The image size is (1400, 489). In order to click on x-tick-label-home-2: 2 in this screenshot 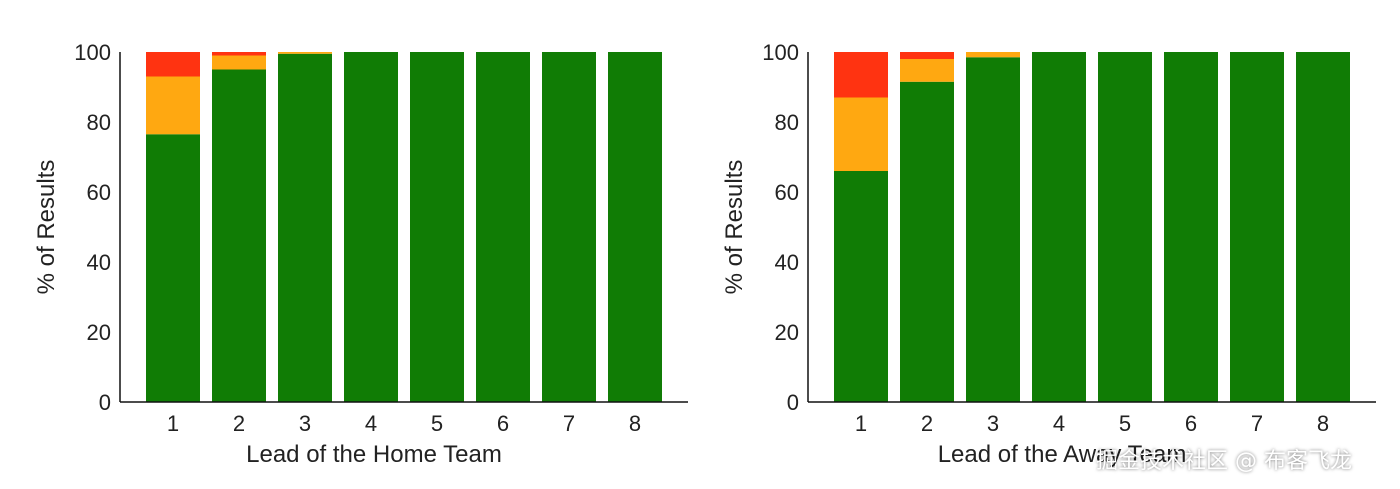, I will do `click(239, 423)`.